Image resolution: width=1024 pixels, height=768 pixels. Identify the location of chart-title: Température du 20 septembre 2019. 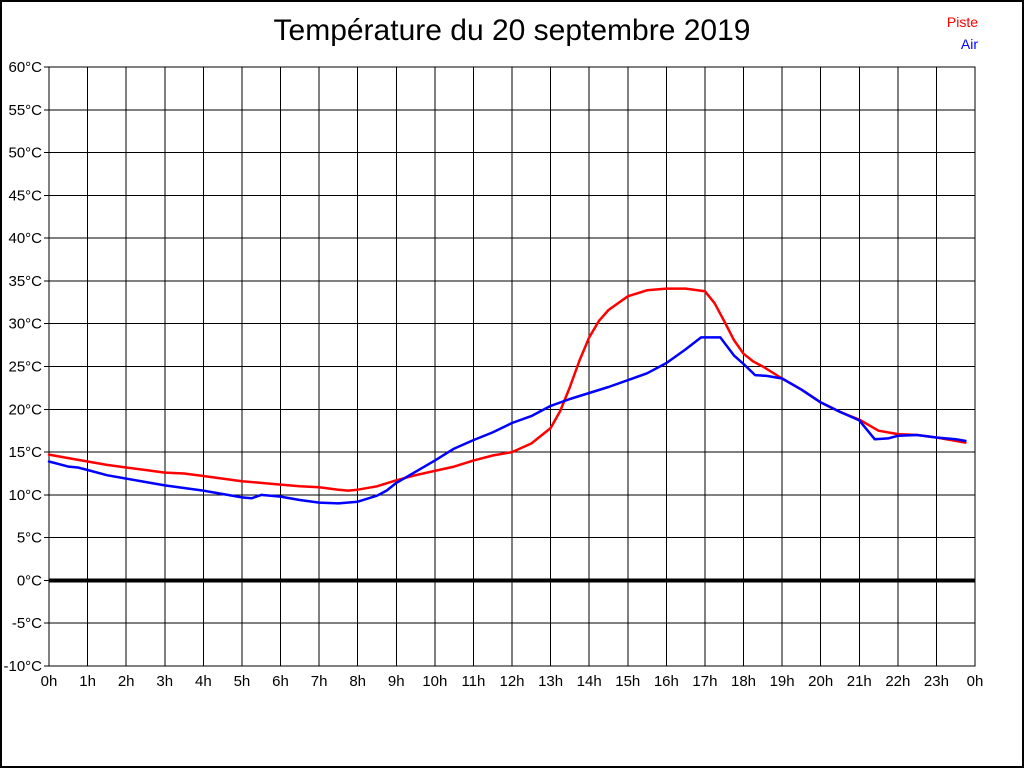
(512, 30).